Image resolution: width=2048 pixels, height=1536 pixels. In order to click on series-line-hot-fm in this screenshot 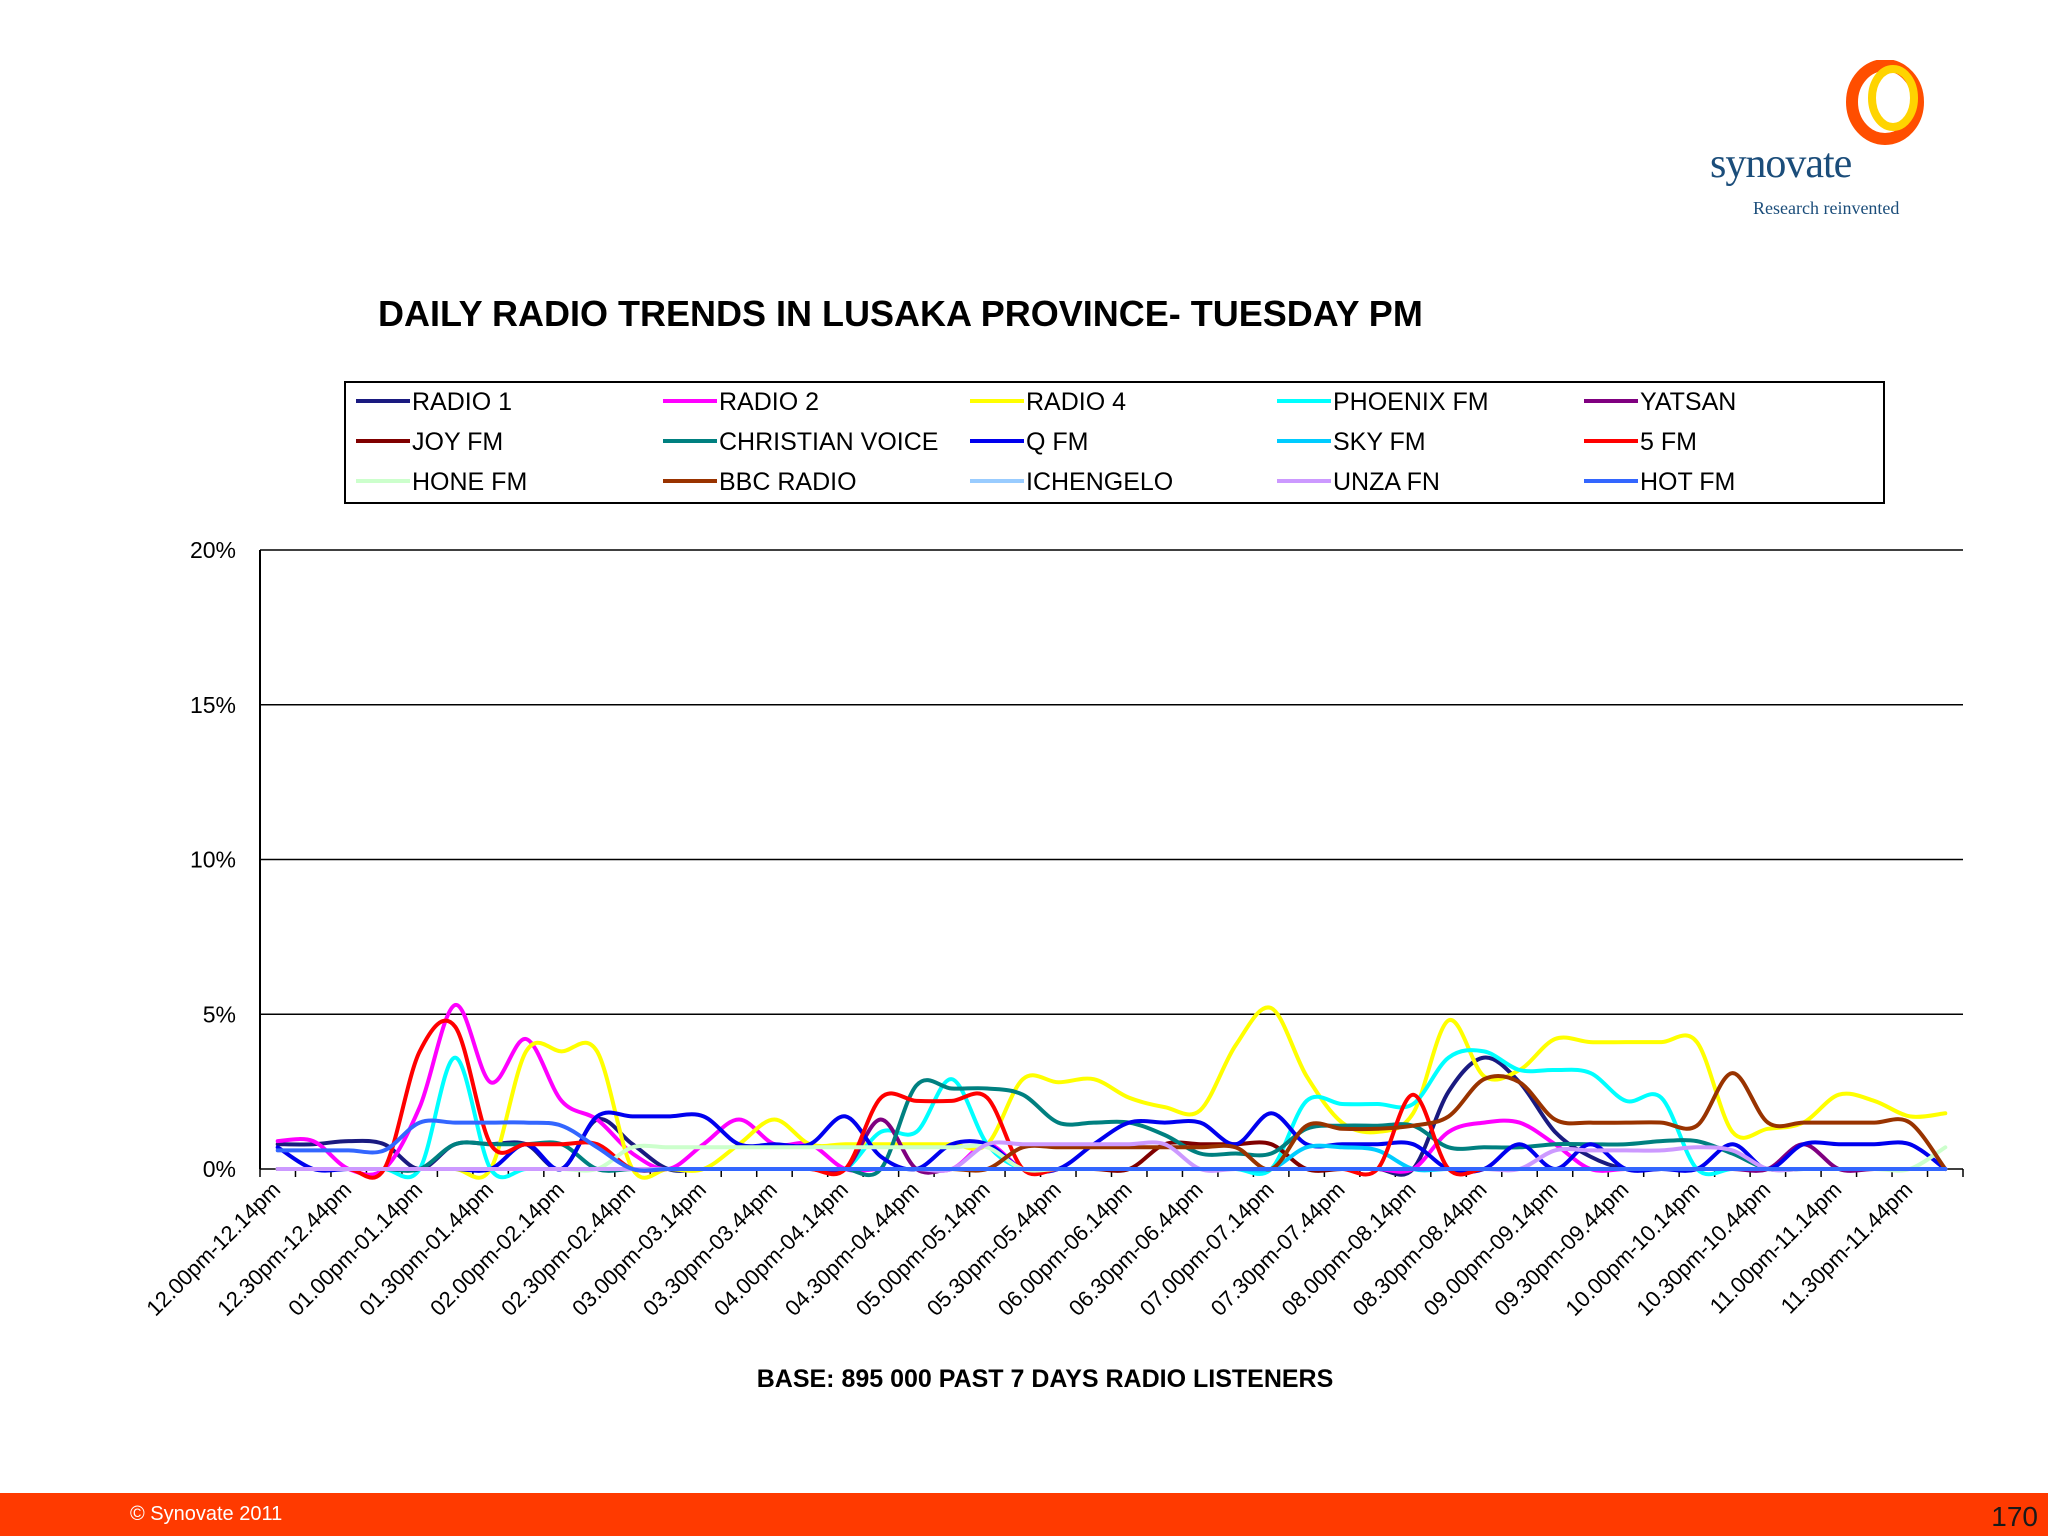, I will do `click(1111, 1145)`.